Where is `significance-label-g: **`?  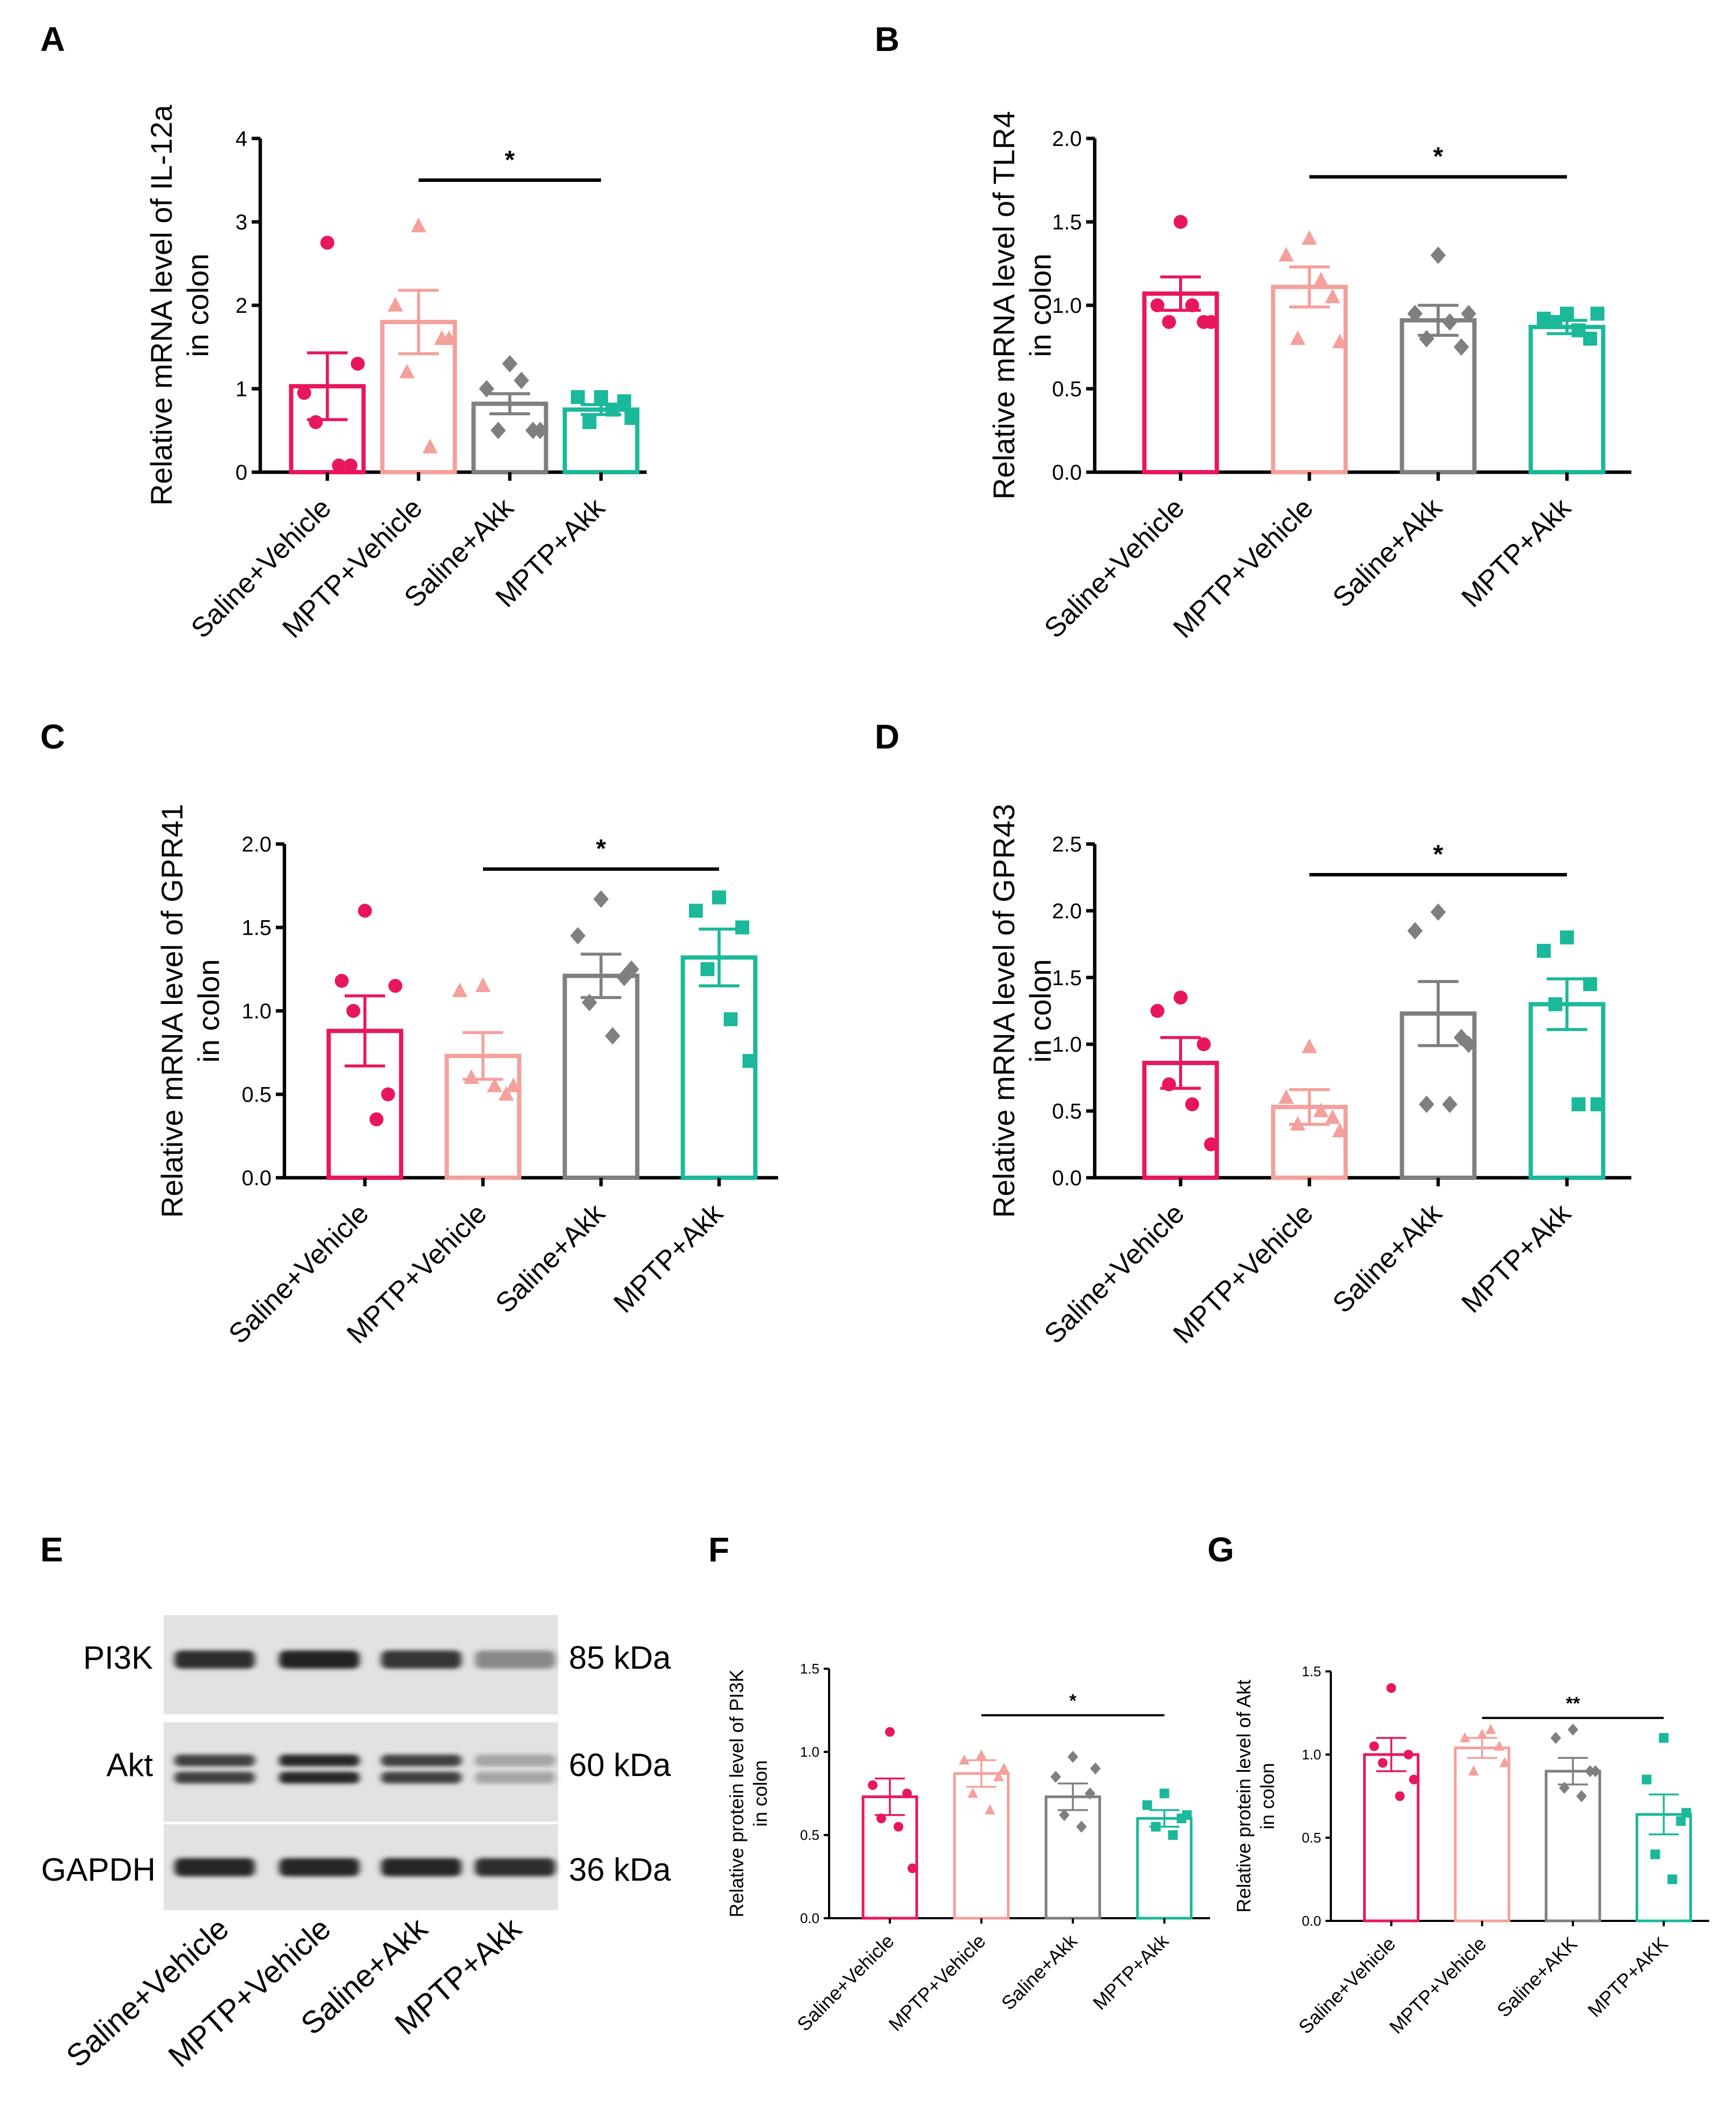 significance-label-g: ** is located at coordinates (1573, 1703).